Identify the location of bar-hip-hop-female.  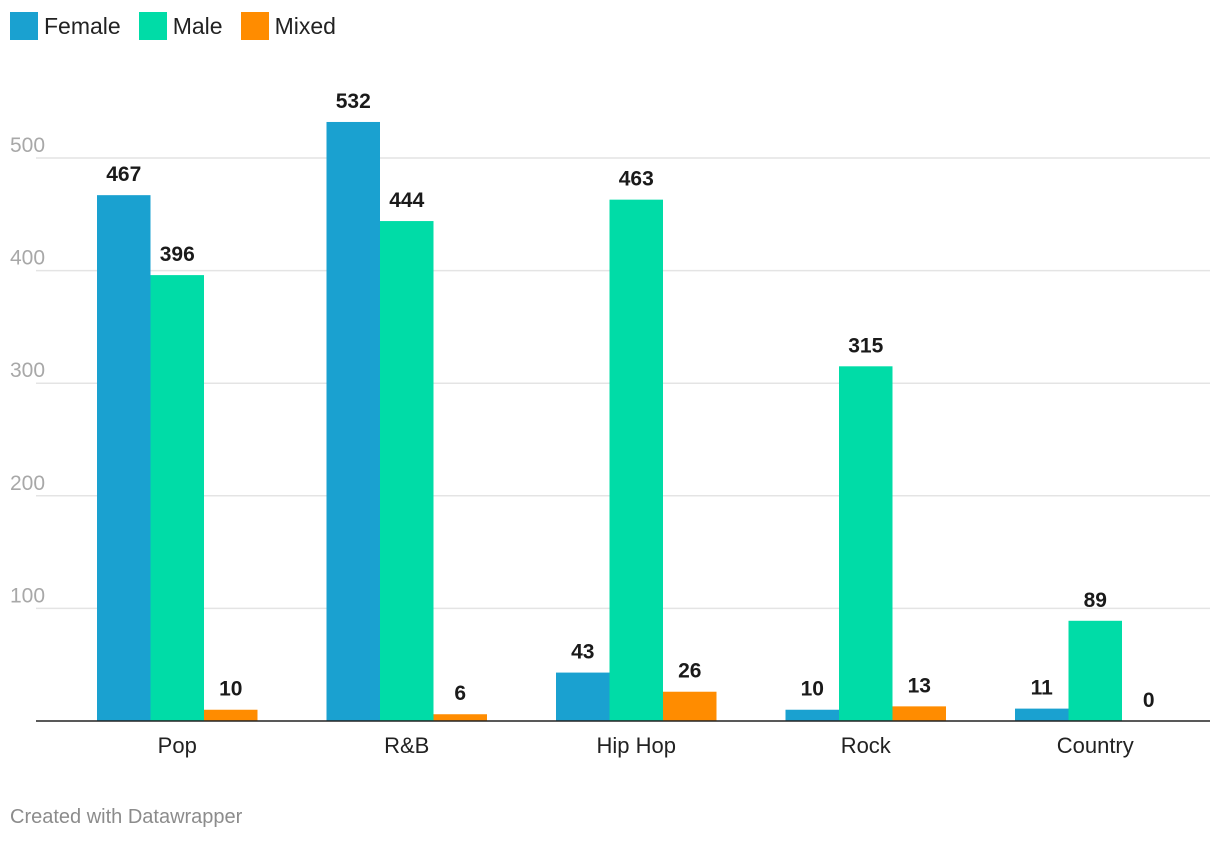
(583, 696).